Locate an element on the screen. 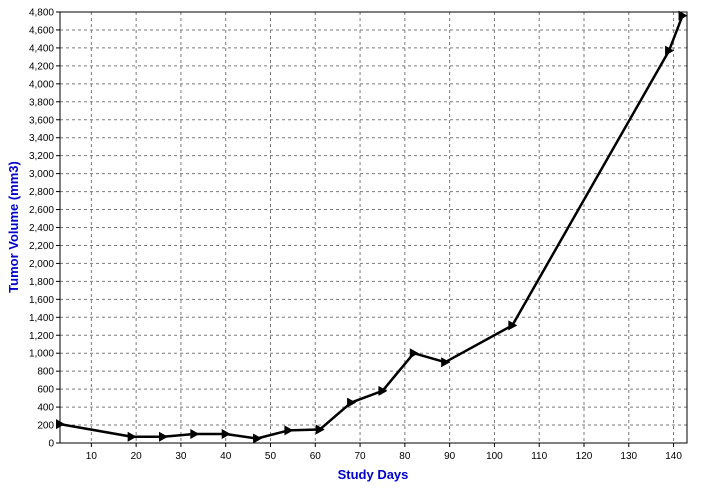 Image resolution: width=705 pixels, height=488 pixels. x-tick-label: 100 is located at coordinates (494, 456).